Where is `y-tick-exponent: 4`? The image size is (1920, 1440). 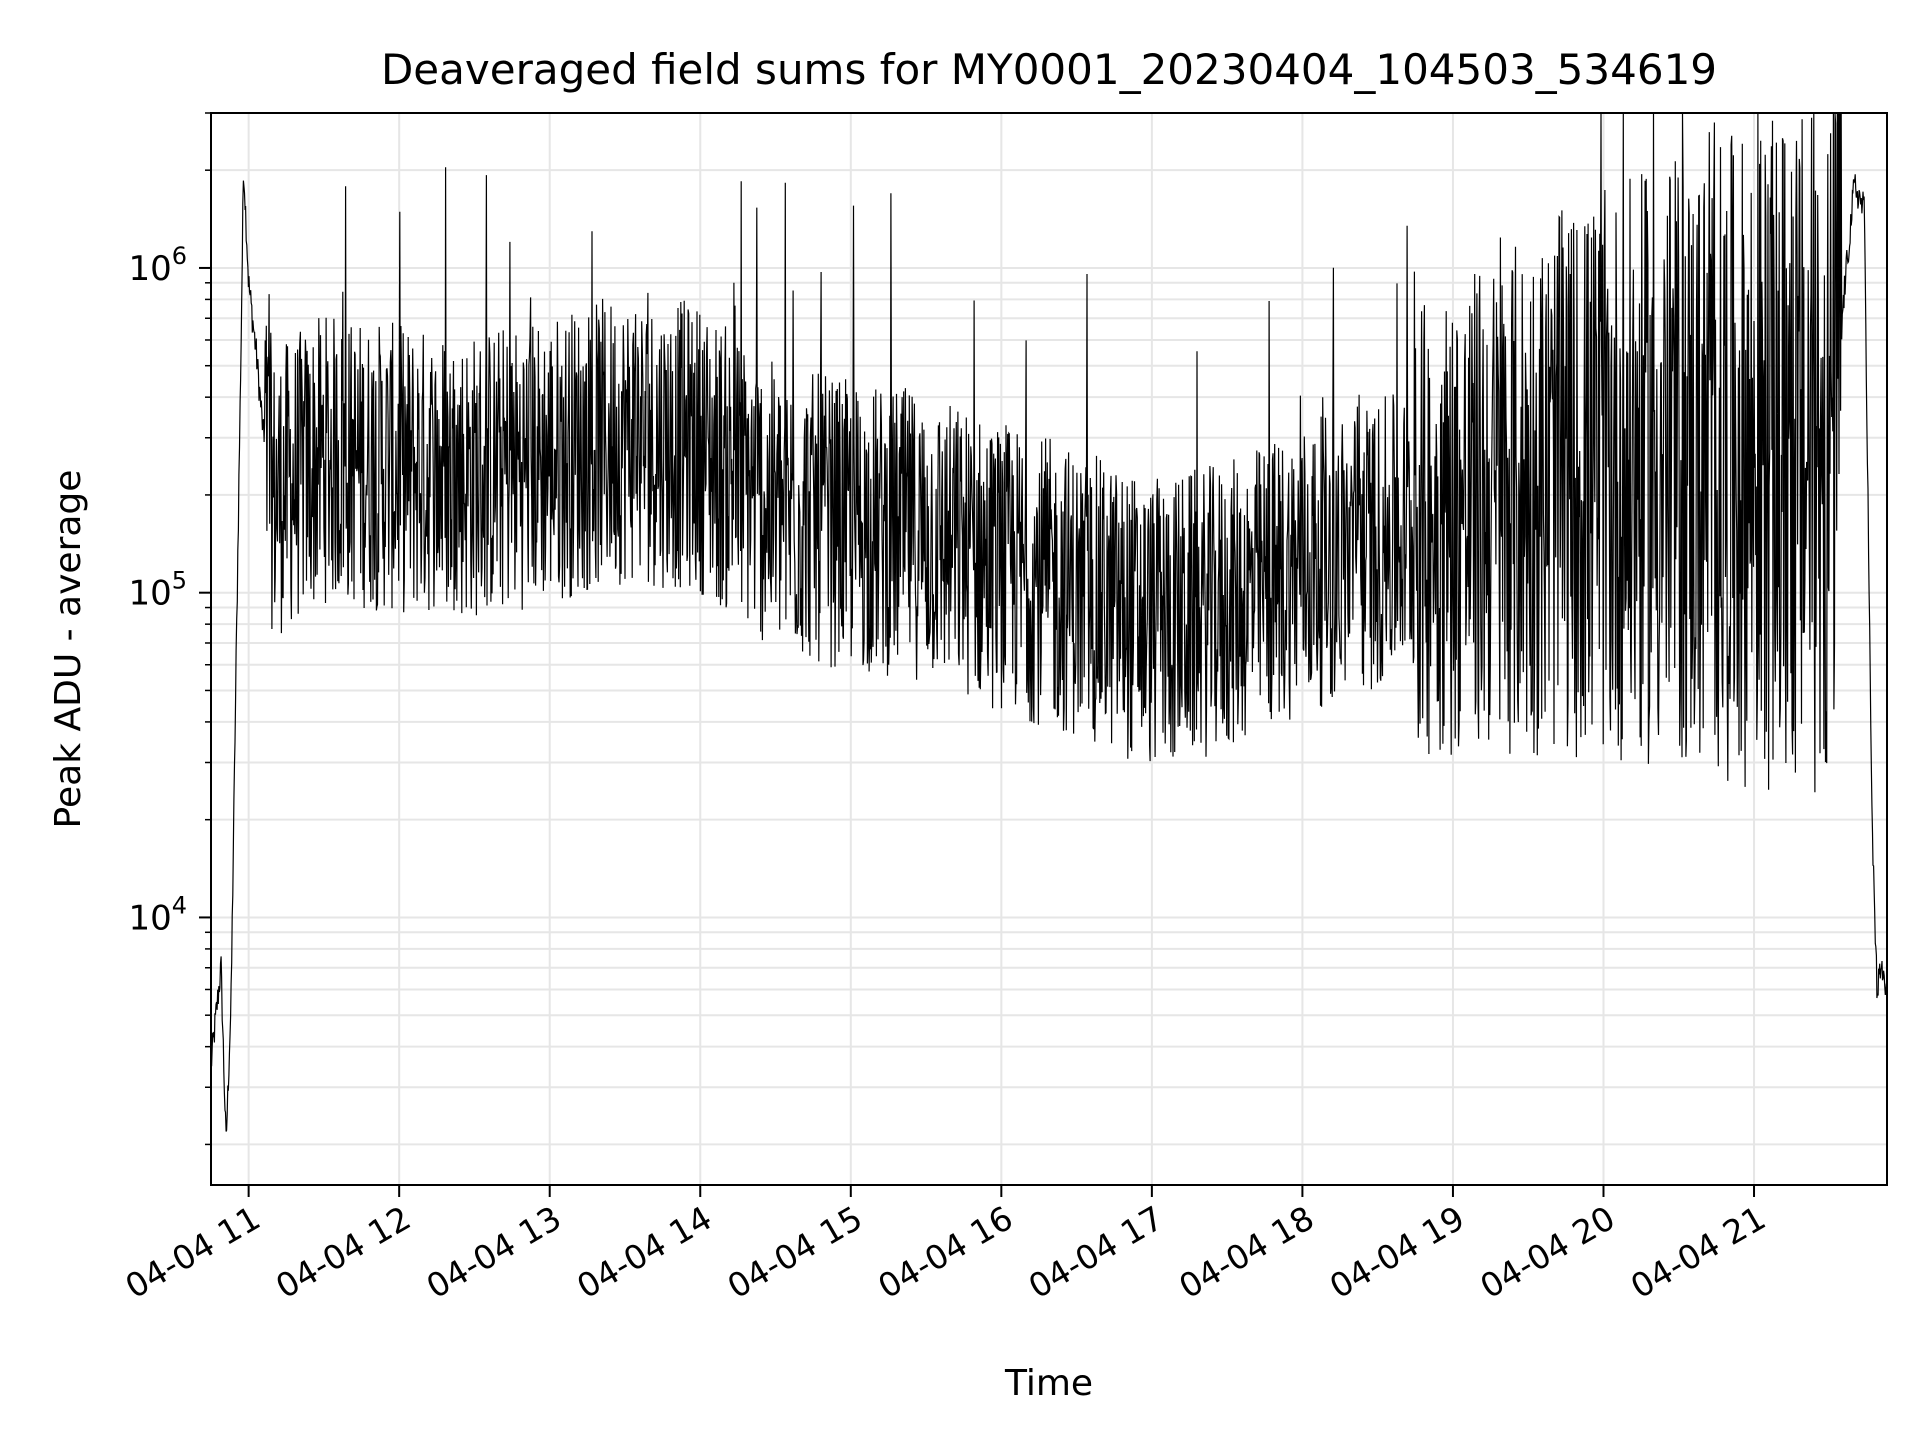
y-tick-exponent: 4 is located at coordinates (179, 905).